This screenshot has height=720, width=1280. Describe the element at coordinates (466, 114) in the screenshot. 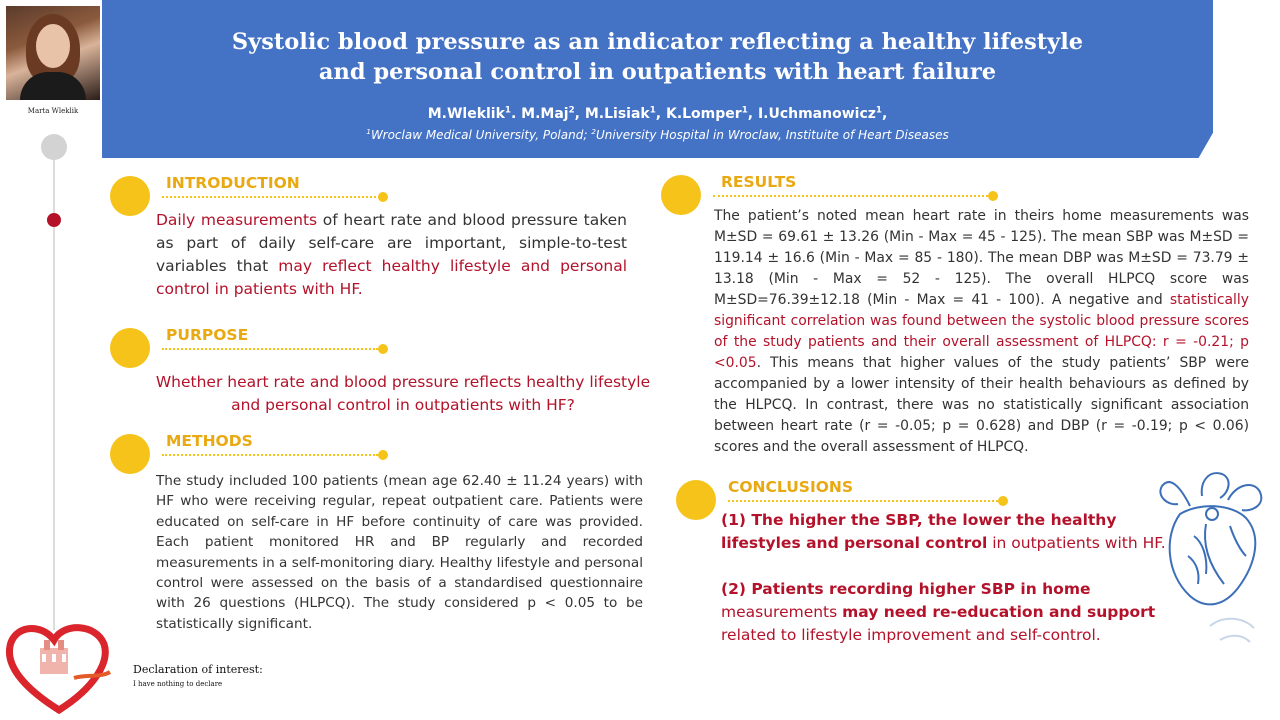

I see `author: M.Wleklik` at that location.